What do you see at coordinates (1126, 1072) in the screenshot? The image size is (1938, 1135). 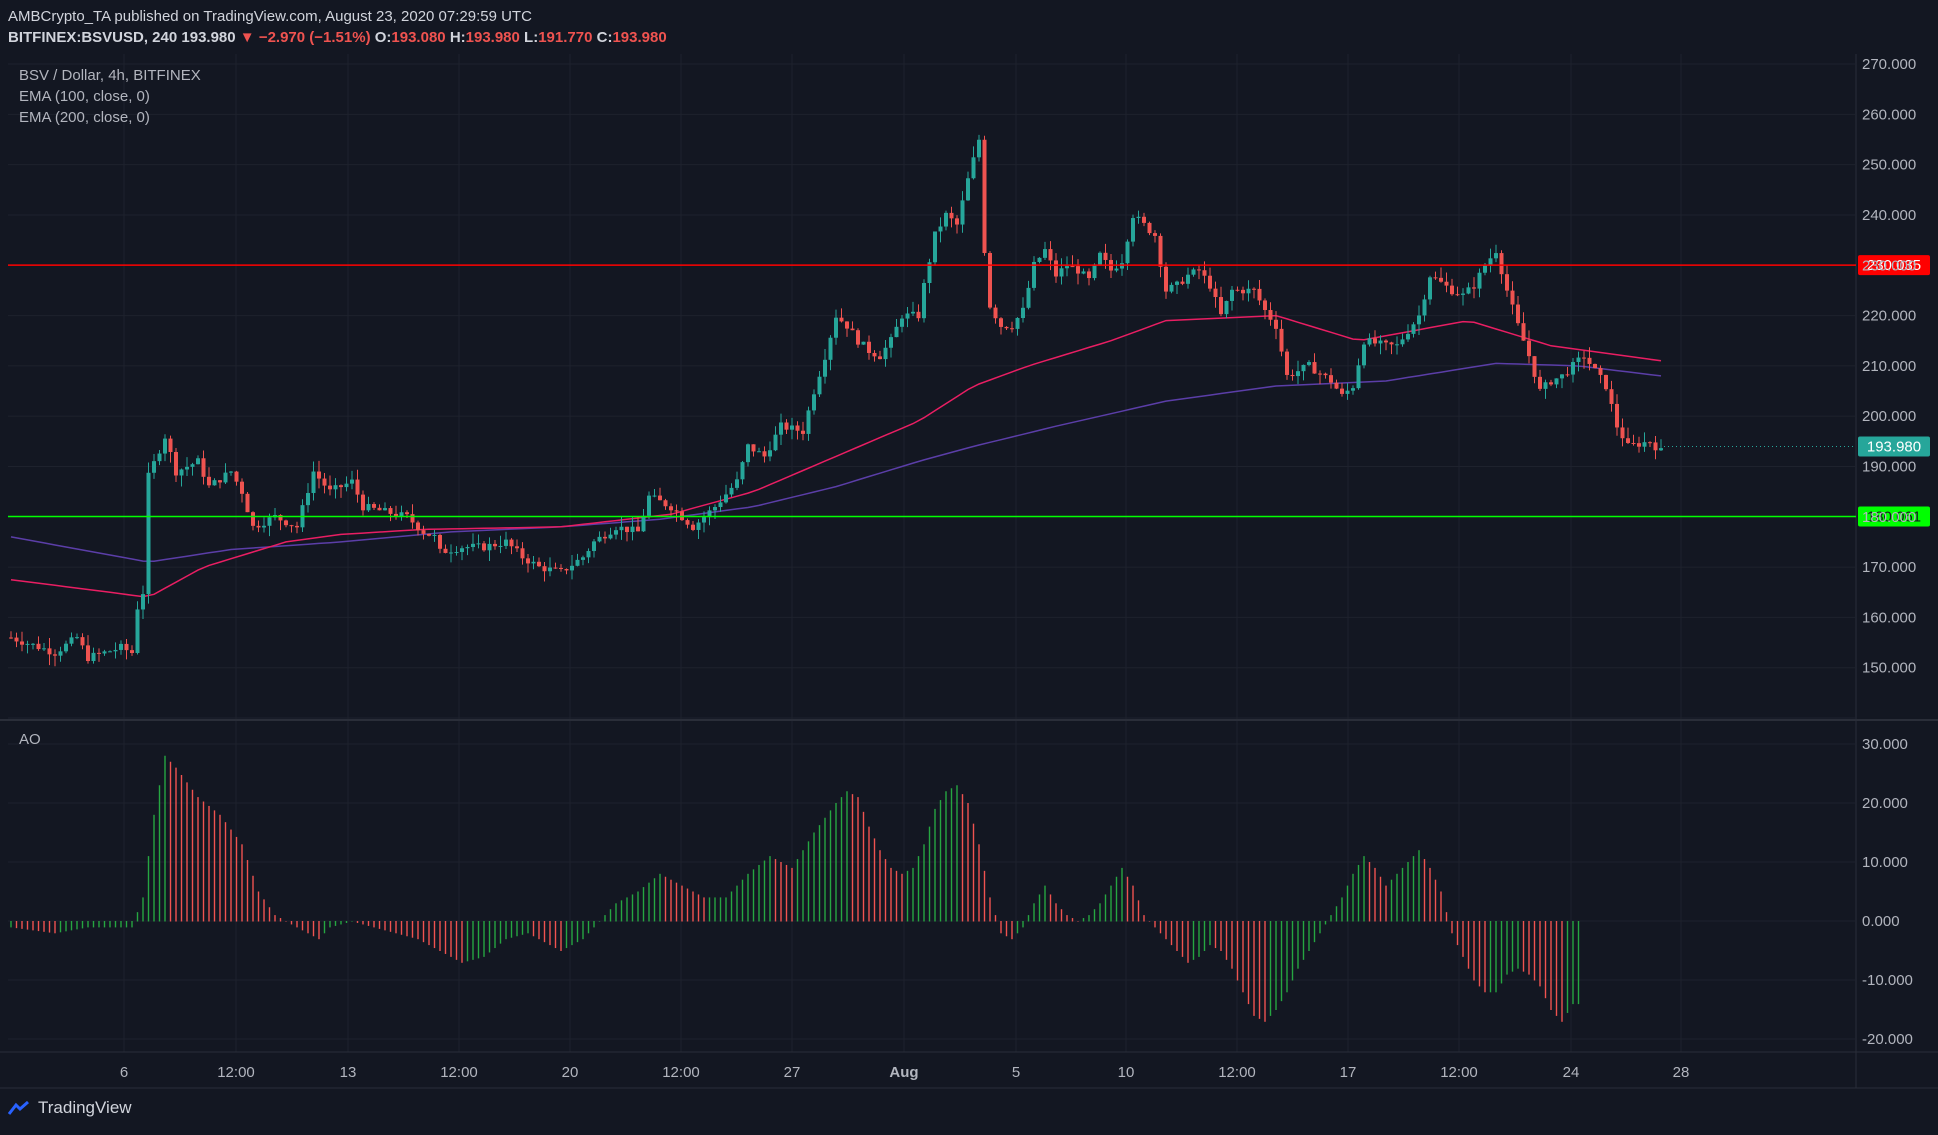 I see `time-tick-label: 10` at bounding box center [1126, 1072].